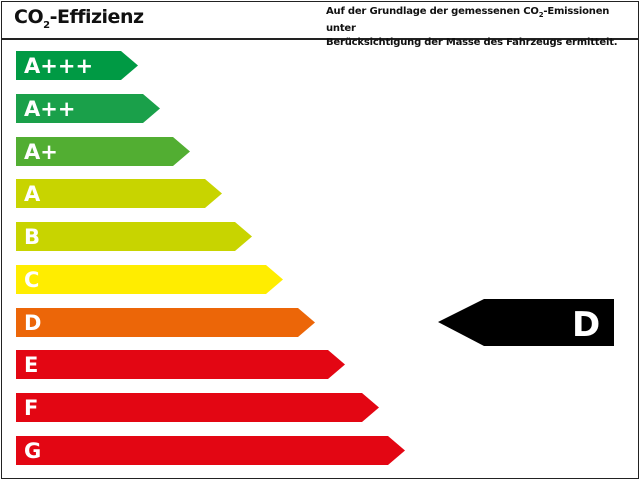  I want to click on rating-label: D, so click(586, 325).